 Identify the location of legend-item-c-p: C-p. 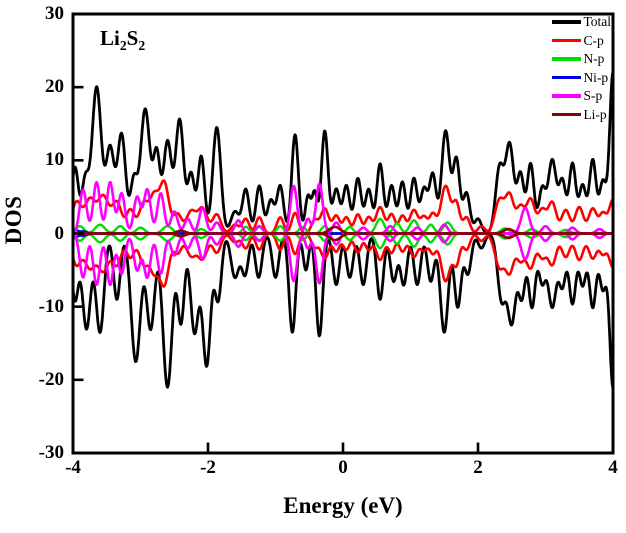
(581, 40).